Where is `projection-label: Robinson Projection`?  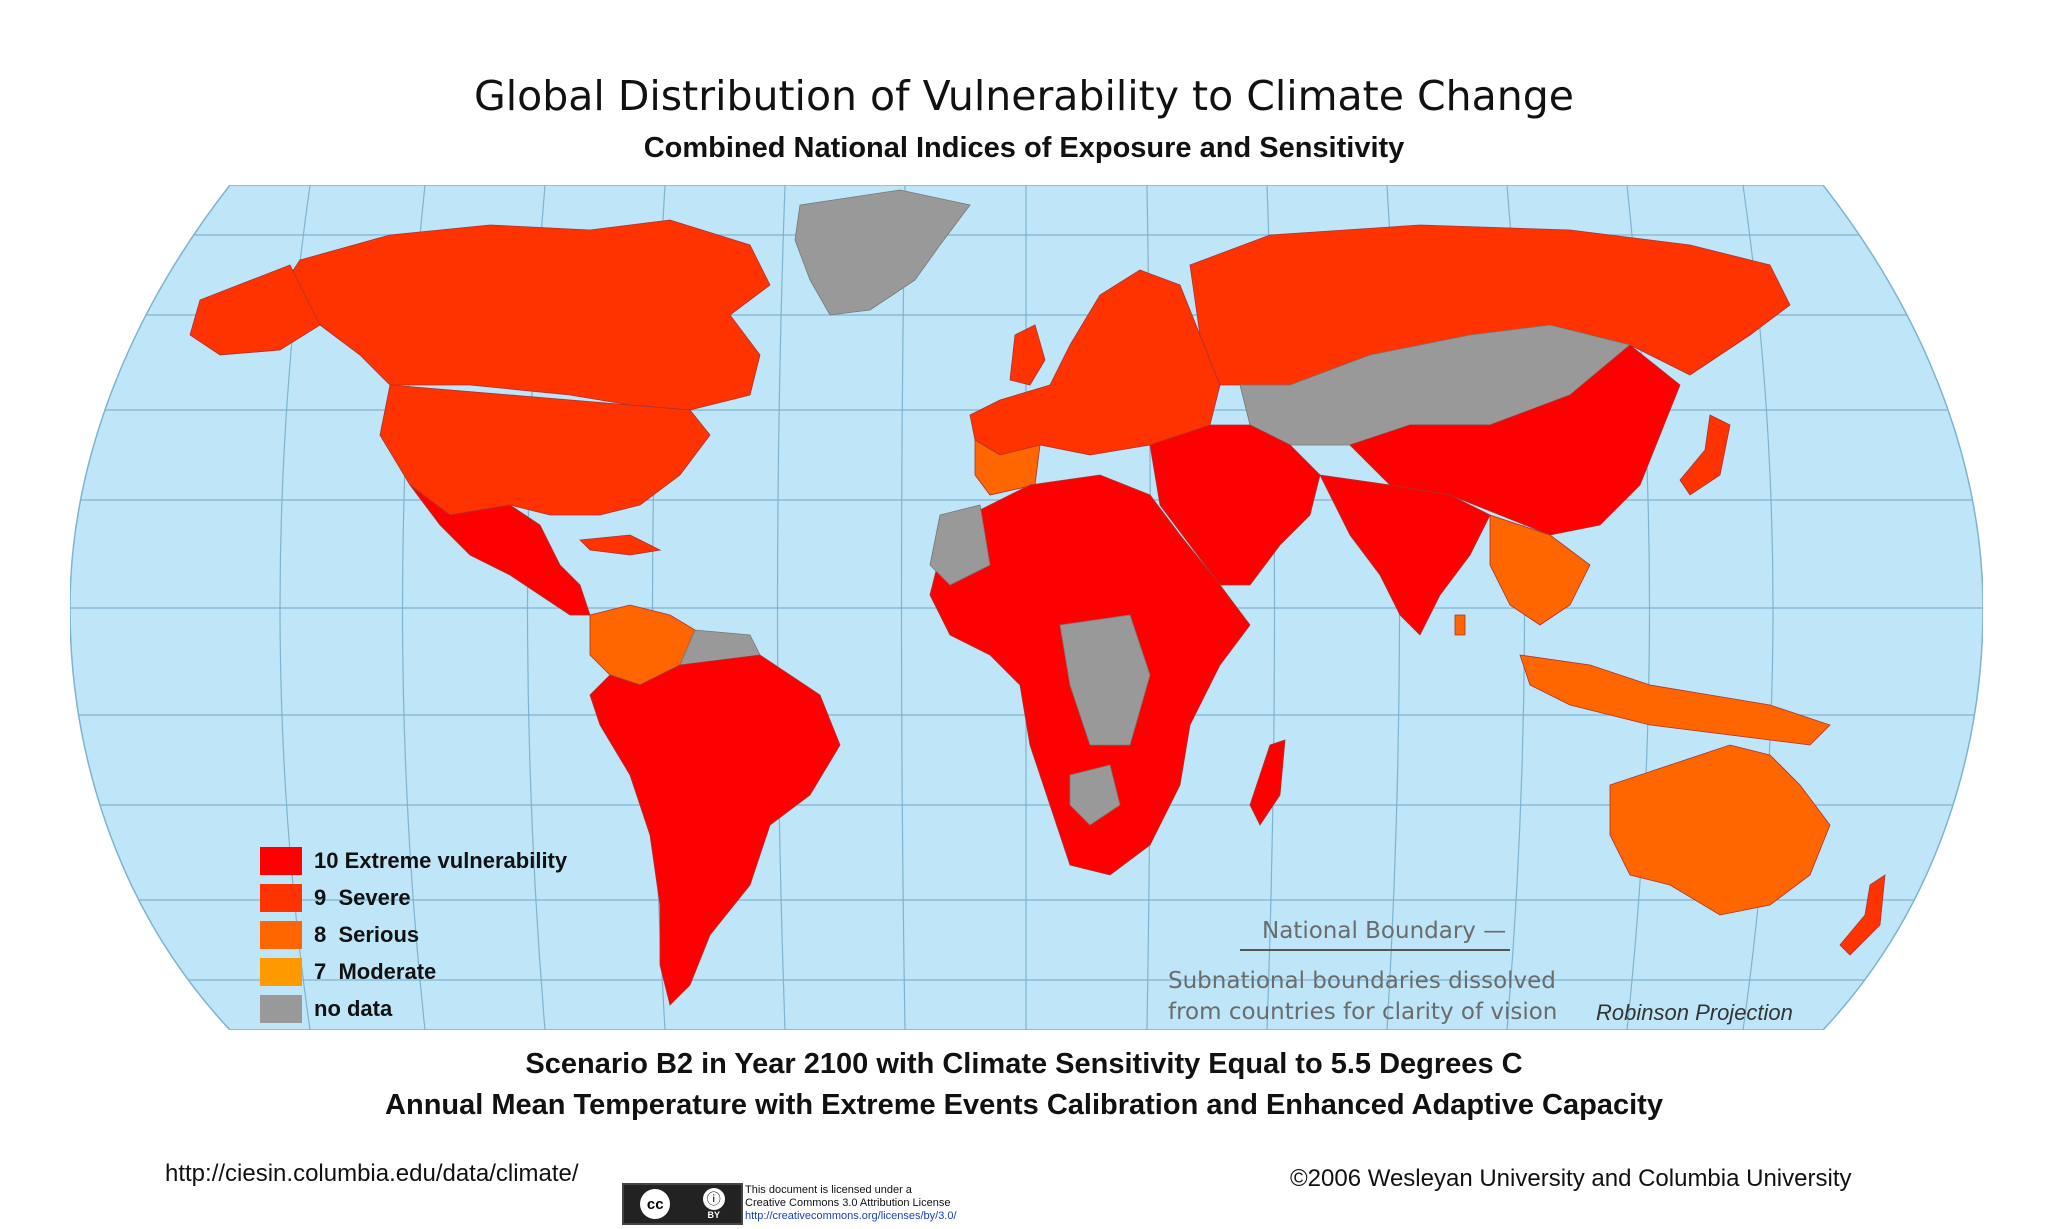 projection-label: Robinson Projection is located at coordinates (1694, 1012).